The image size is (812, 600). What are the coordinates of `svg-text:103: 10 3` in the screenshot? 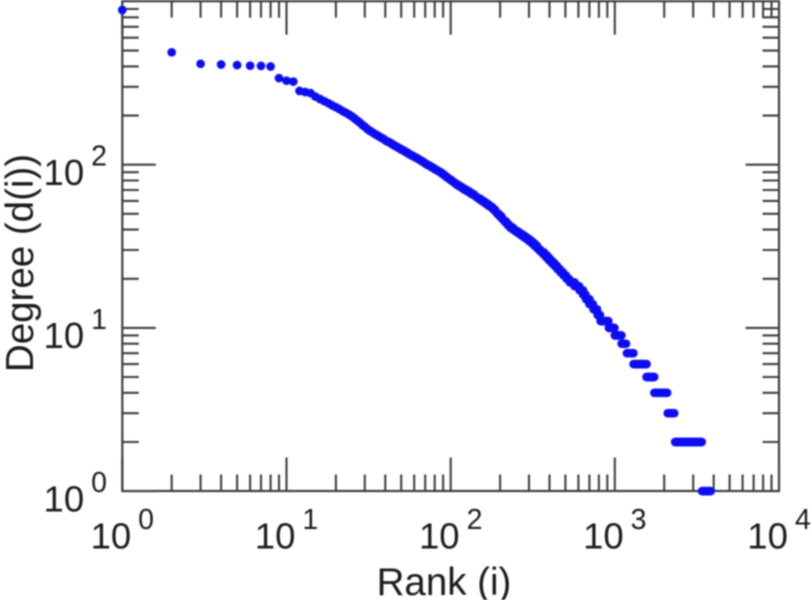 It's located at (614, 530).